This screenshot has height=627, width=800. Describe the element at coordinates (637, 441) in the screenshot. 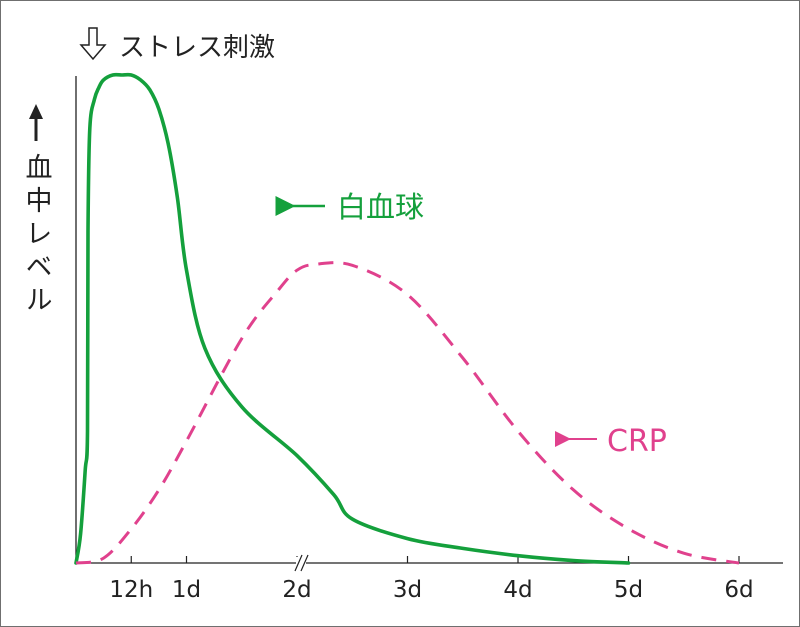

I see `series-label-crp: CRP` at that location.